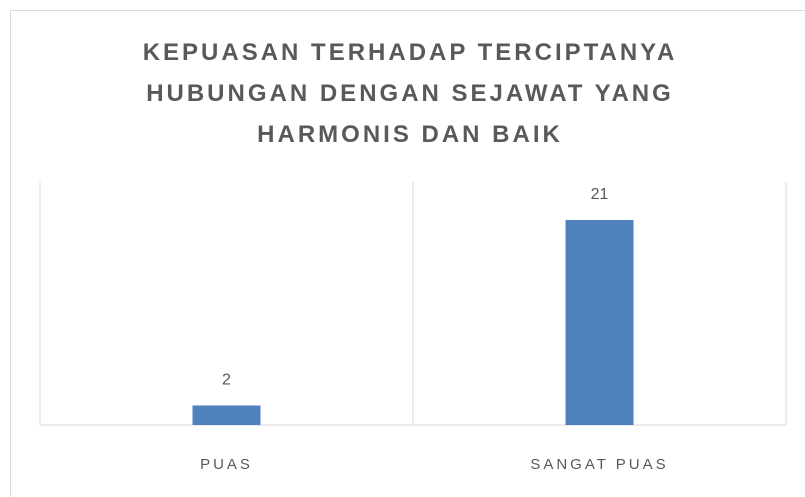 This screenshot has width=805, height=497. What do you see at coordinates (599, 464) in the screenshot?
I see `x-tick-label: SANGAT PUAS` at bounding box center [599, 464].